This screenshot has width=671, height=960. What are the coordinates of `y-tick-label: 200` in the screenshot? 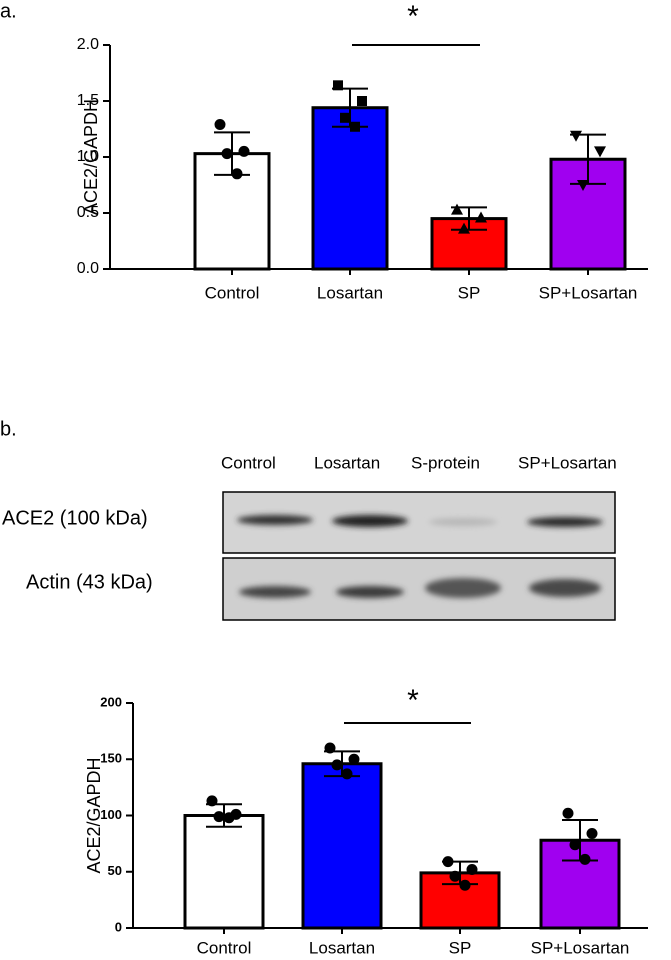 It's located at (111, 701).